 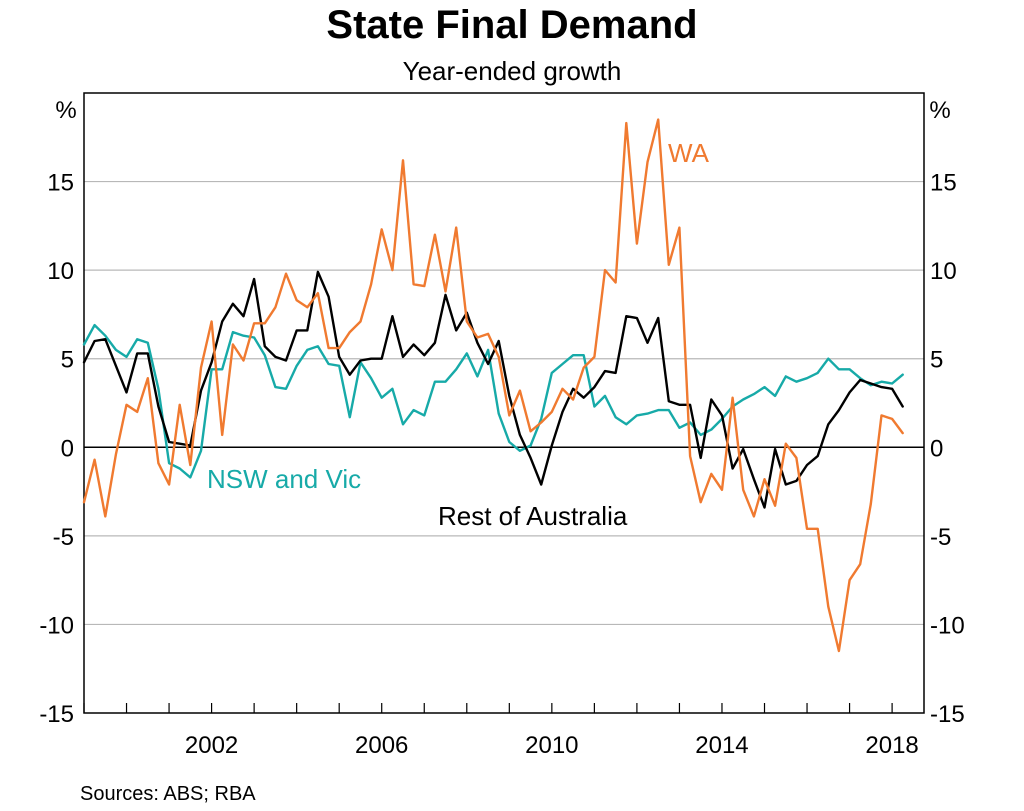 I want to click on y-unit-right: %, so click(x=939, y=110).